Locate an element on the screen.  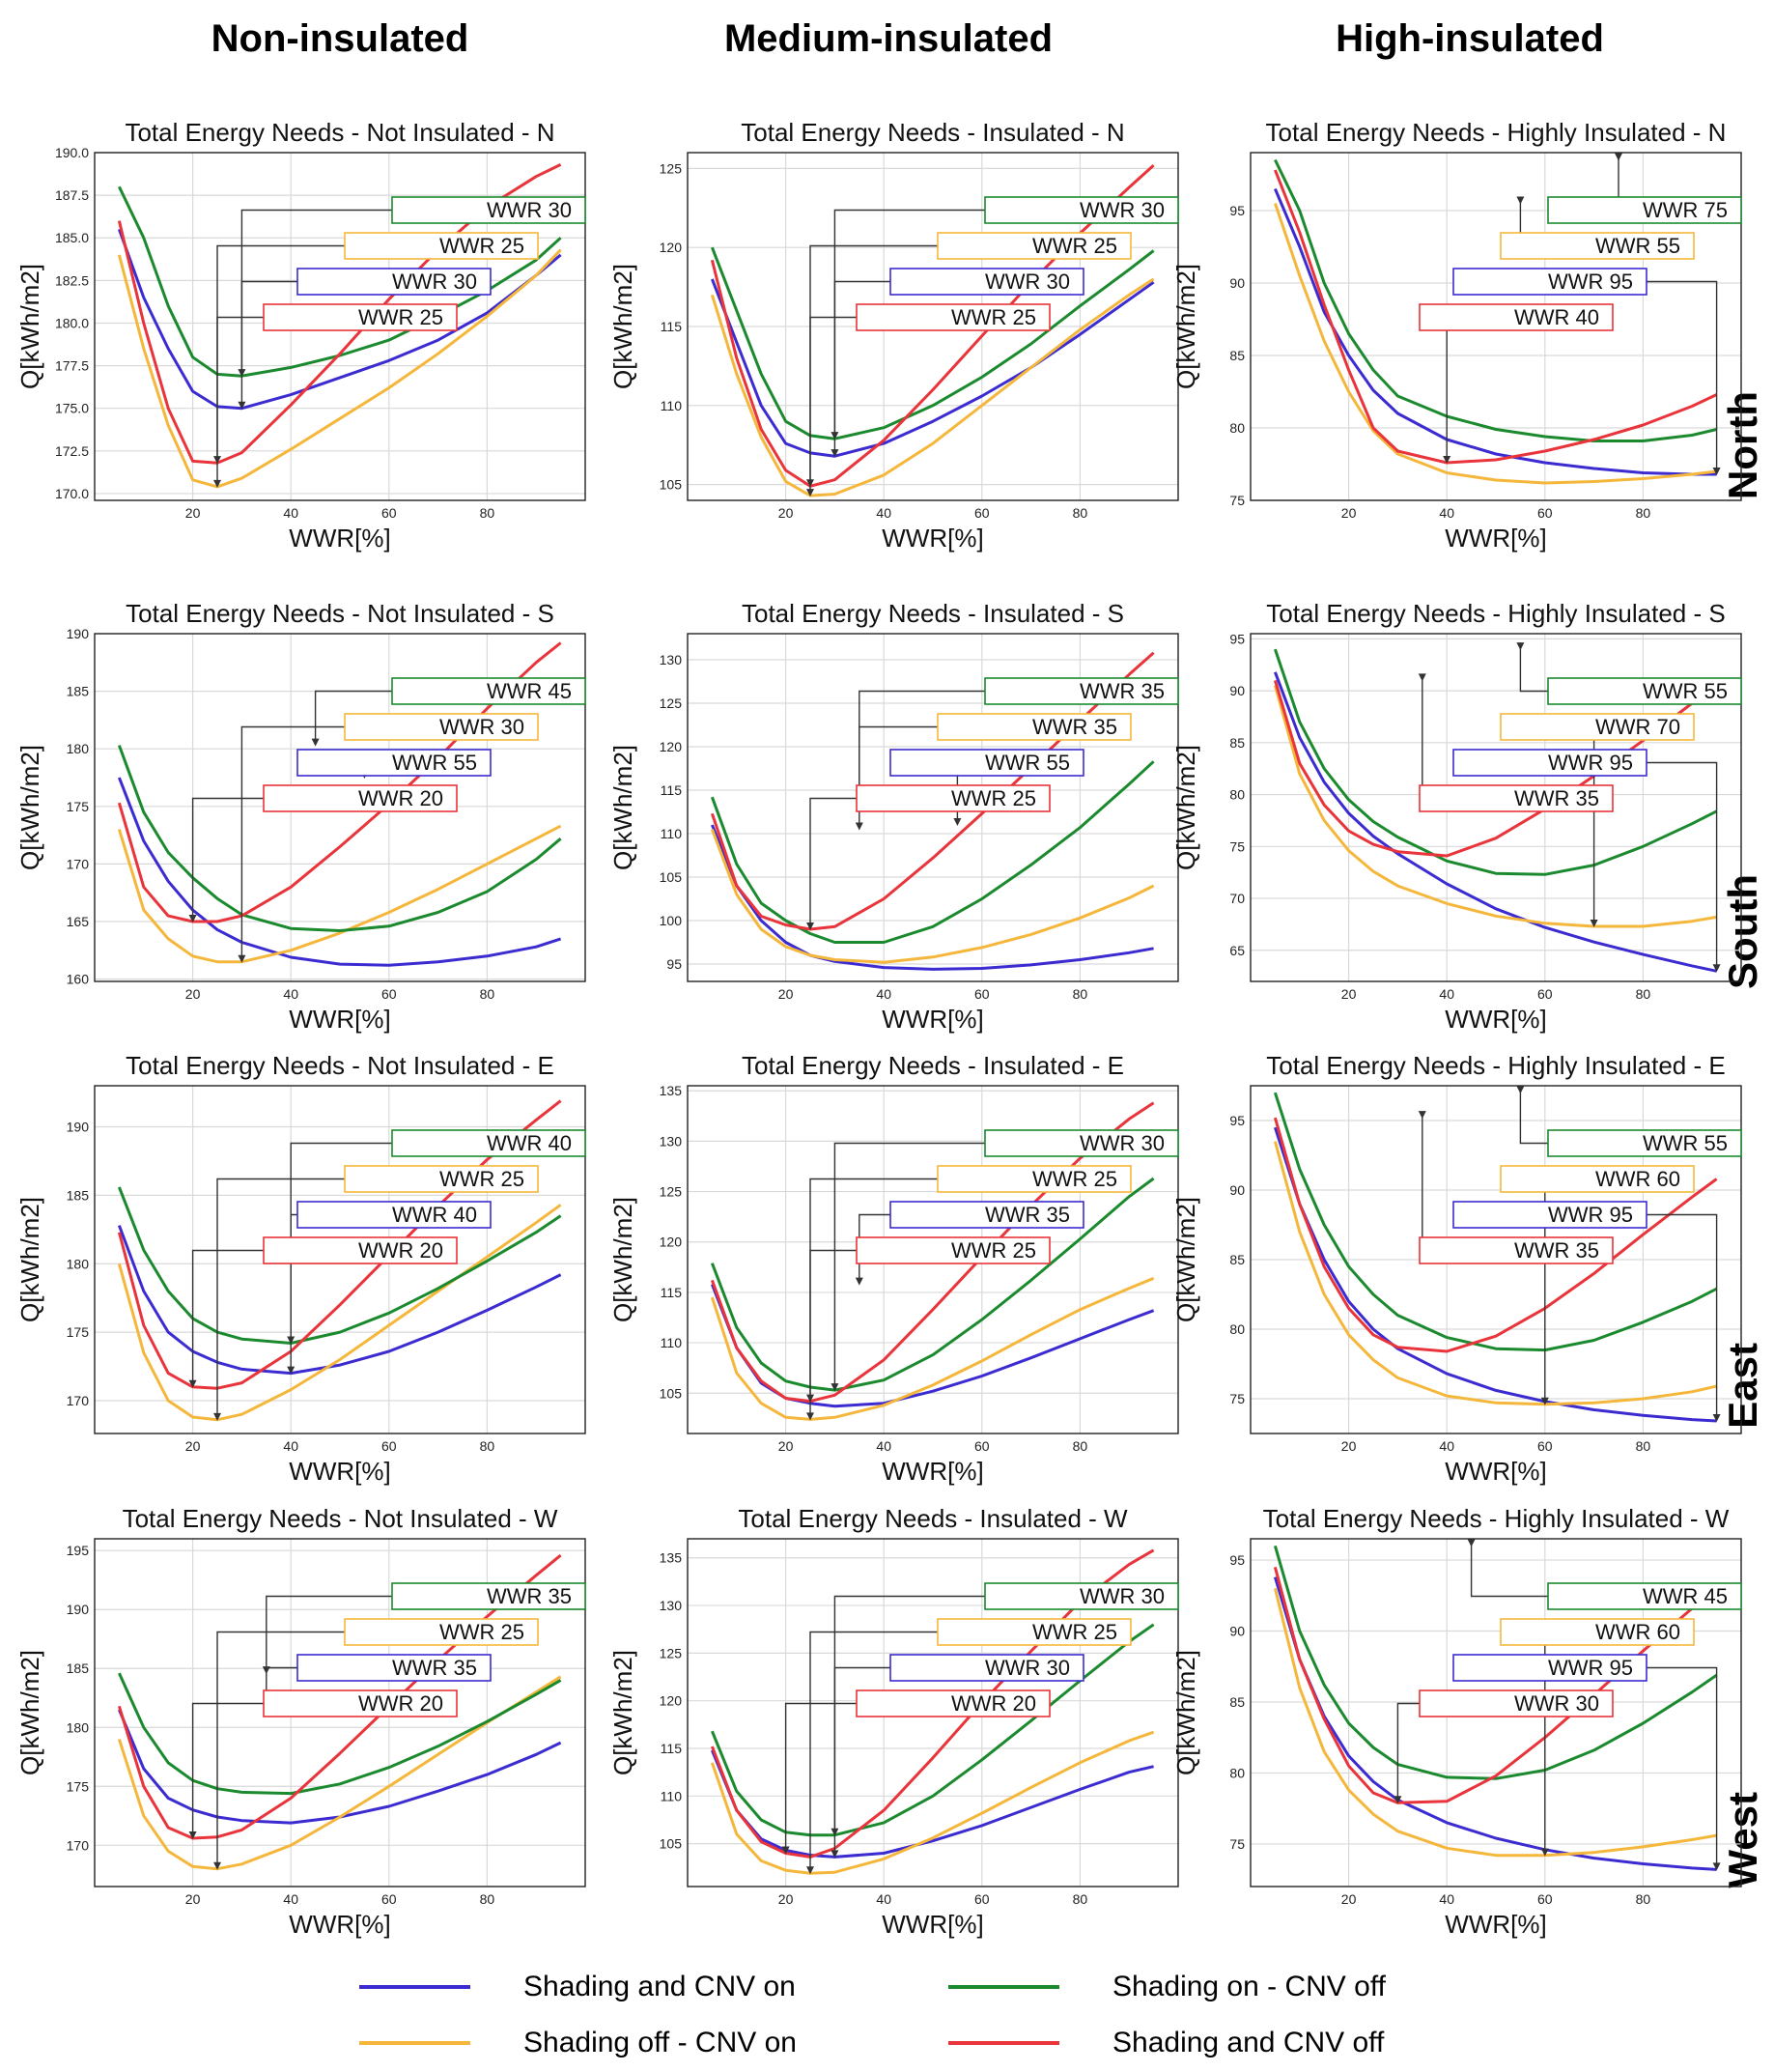
y-tick-label: 190 is located at coordinates (78, 633).